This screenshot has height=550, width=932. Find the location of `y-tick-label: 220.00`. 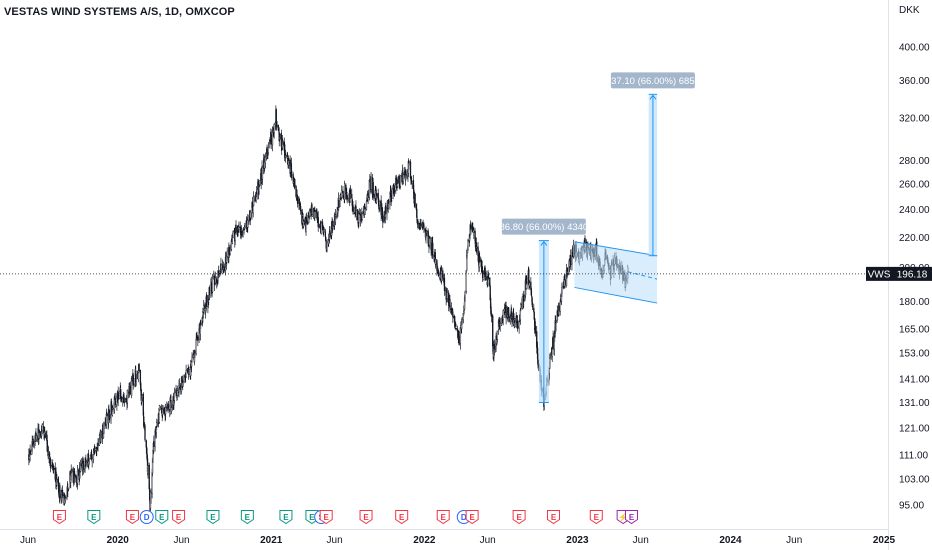

y-tick-label: 220.00 is located at coordinates (914, 238).